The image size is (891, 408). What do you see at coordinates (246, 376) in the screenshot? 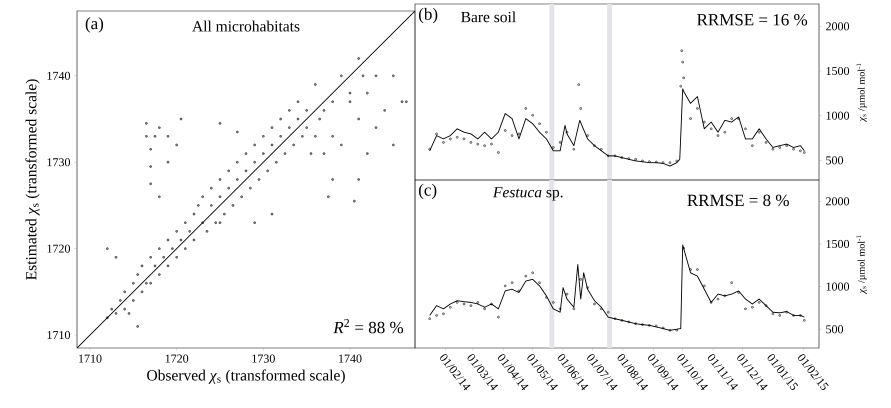
I see `x-axis-title: Observed χ$_{s}$ (transformed scale)` at bounding box center [246, 376].